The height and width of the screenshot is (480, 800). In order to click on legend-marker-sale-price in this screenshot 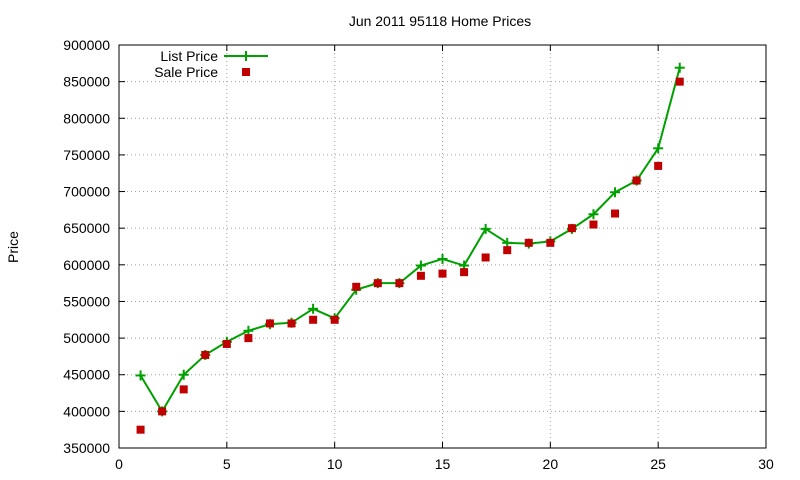, I will do `click(246, 72)`.